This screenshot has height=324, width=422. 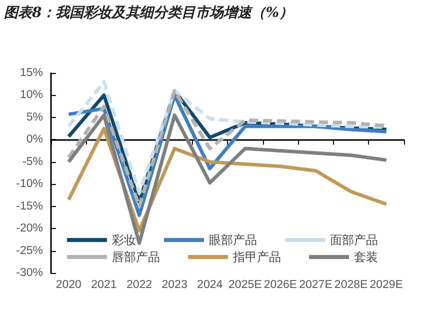 I want to click on x-tick-label: 2028E, so click(x=351, y=285).